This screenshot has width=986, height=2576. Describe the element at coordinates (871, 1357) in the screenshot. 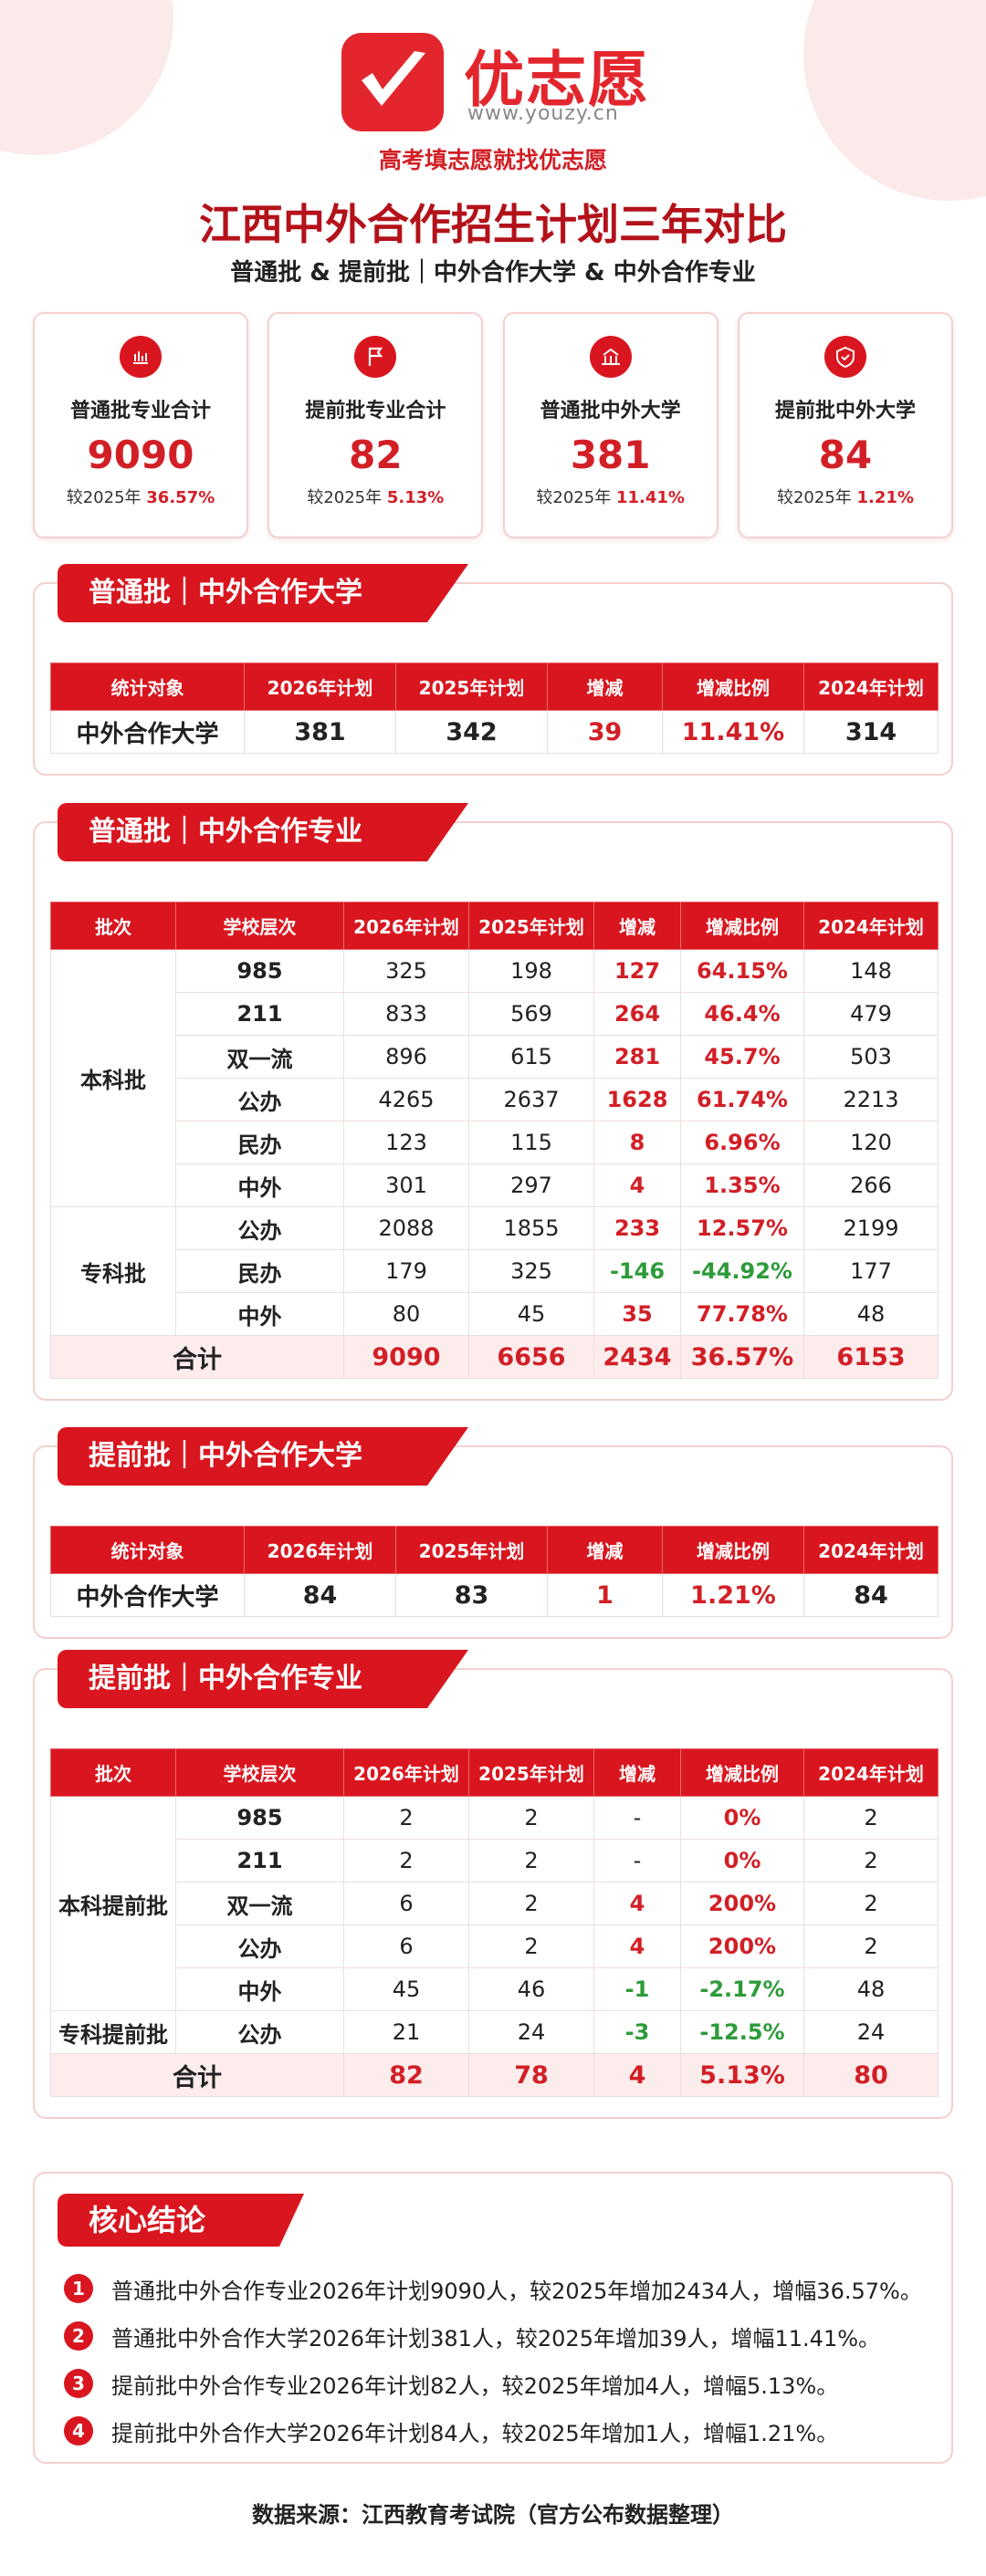

I see `total-cell: 6153` at that location.